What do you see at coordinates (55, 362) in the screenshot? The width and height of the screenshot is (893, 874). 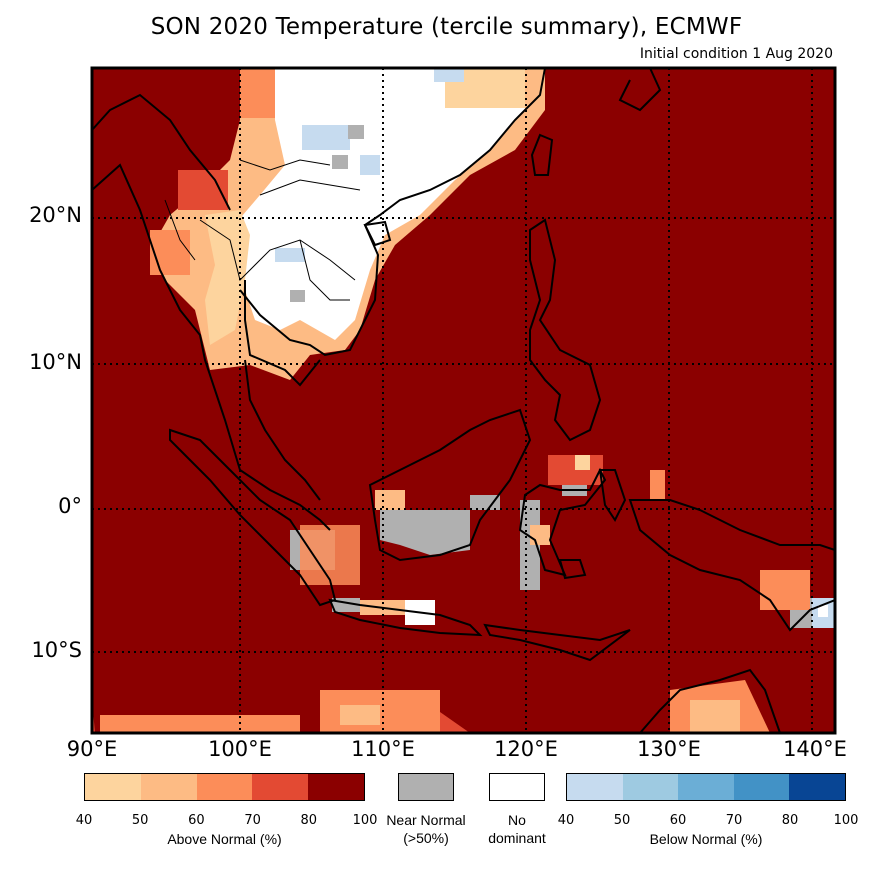 I see `lat-label-10n: 10°N` at bounding box center [55, 362].